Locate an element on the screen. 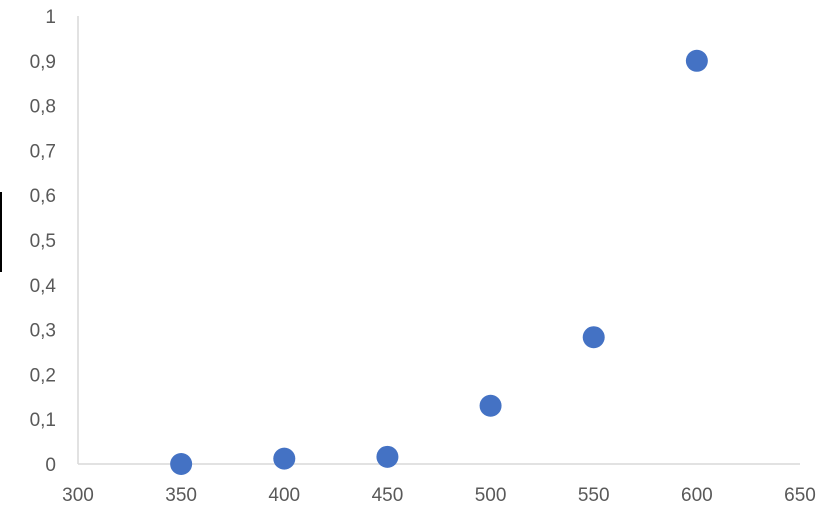 This screenshot has height=508, width=825. x-tick-label: 550 is located at coordinates (594, 495).